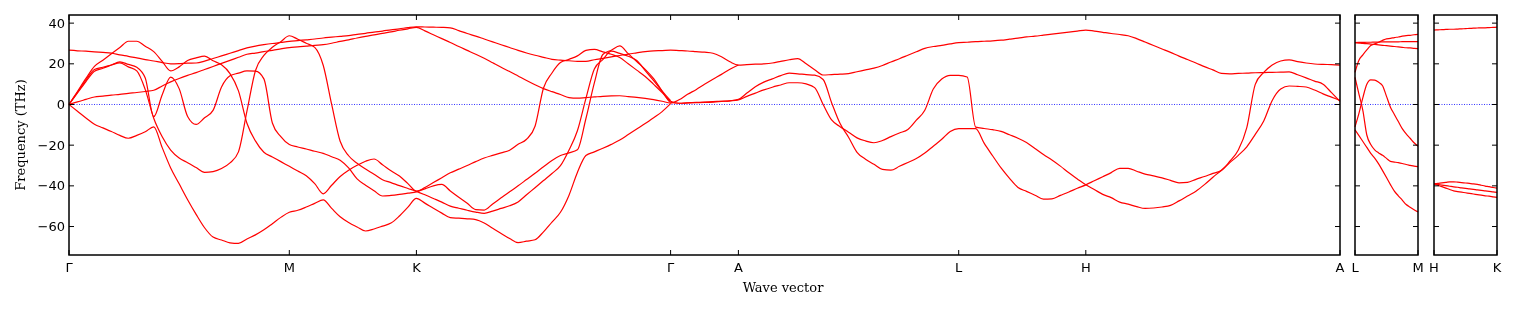 The height and width of the screenshot is (310, 1518). What do you see at coordinates (51, 145) in the screenshot?
I see `y-tick-label: −20` at bounding box center [51, 145].